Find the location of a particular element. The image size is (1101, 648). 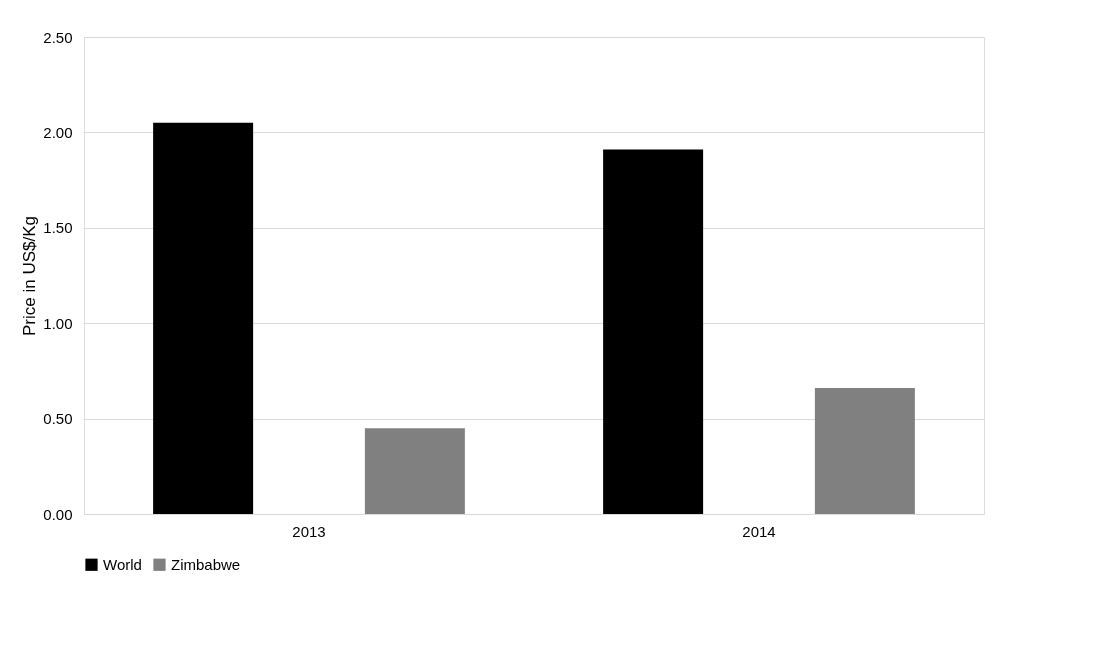

y-tick-label: 1.50 is located at coordinates (58, 228).